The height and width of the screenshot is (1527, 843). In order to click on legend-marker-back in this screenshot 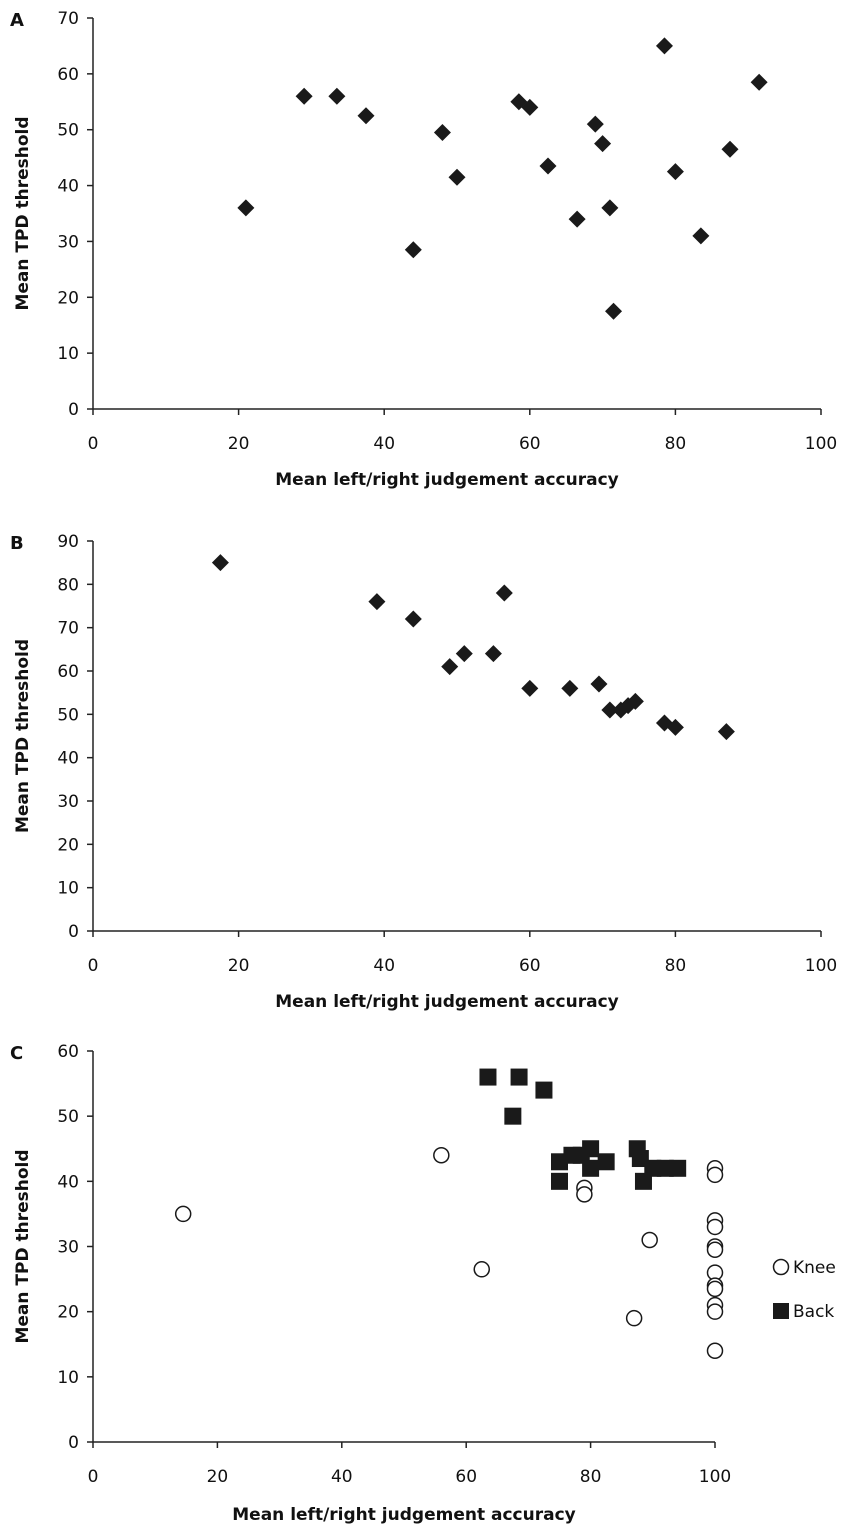, I will do `click(781, 1311)`.